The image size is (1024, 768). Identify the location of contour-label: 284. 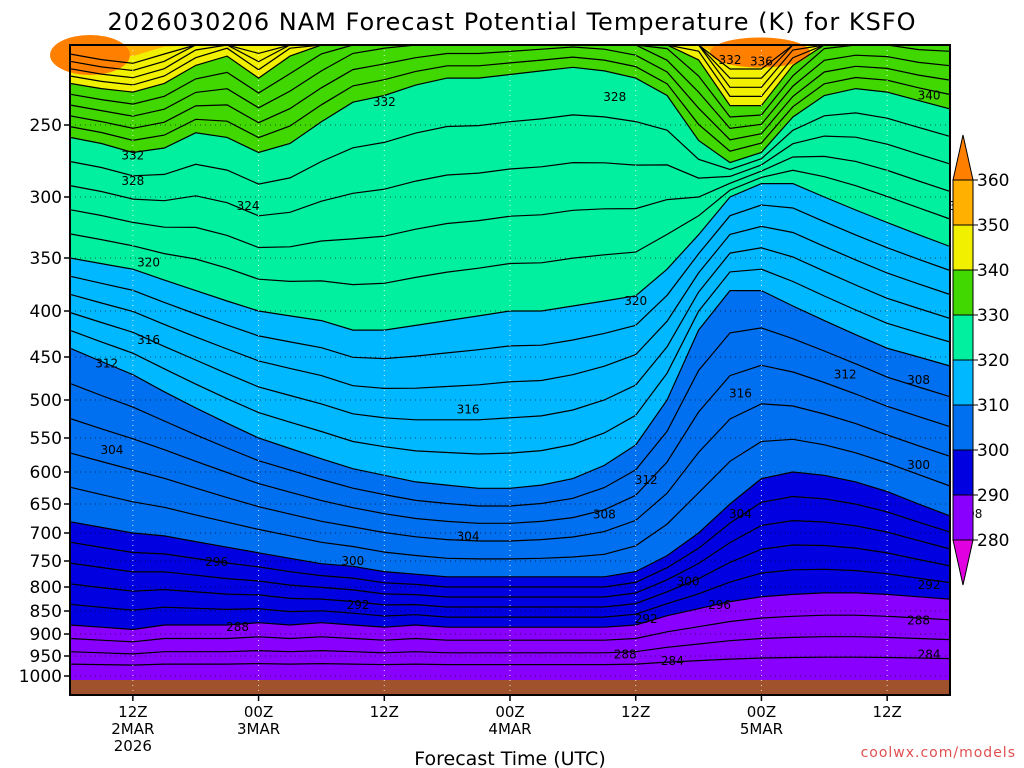
(672, 661).